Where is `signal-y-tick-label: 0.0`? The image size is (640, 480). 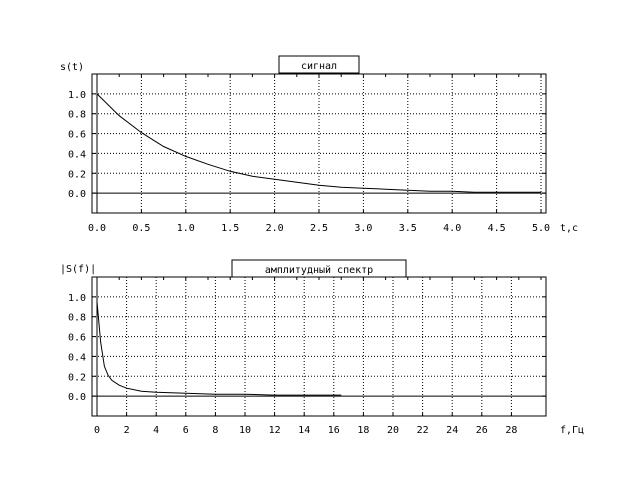 signal-y-tick-label: 0.0 is located at coordinates (77, 194).